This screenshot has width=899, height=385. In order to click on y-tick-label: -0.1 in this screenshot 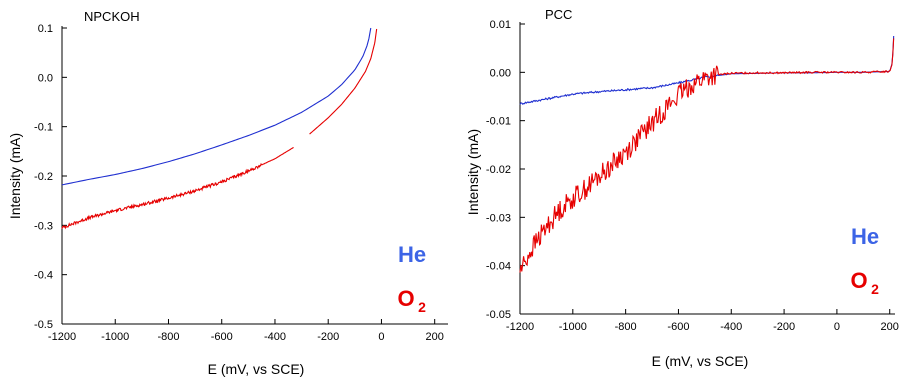, I will do `click(43, 128)`.